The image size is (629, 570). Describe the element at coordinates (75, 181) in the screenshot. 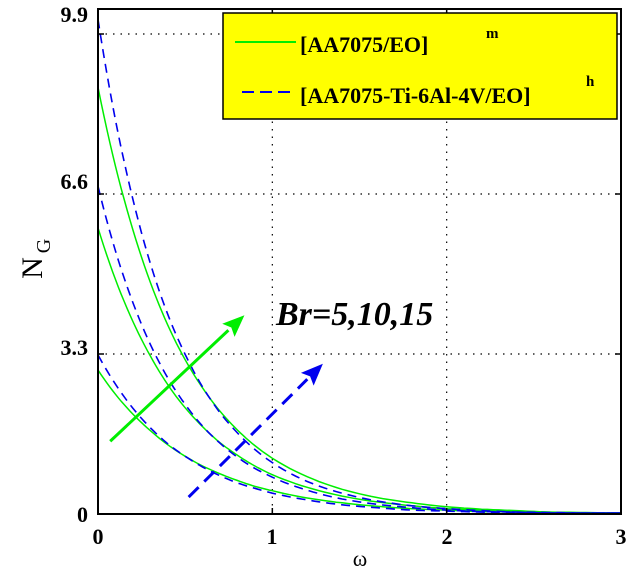

I see `y-tick-6.6: 6.6` at that location.